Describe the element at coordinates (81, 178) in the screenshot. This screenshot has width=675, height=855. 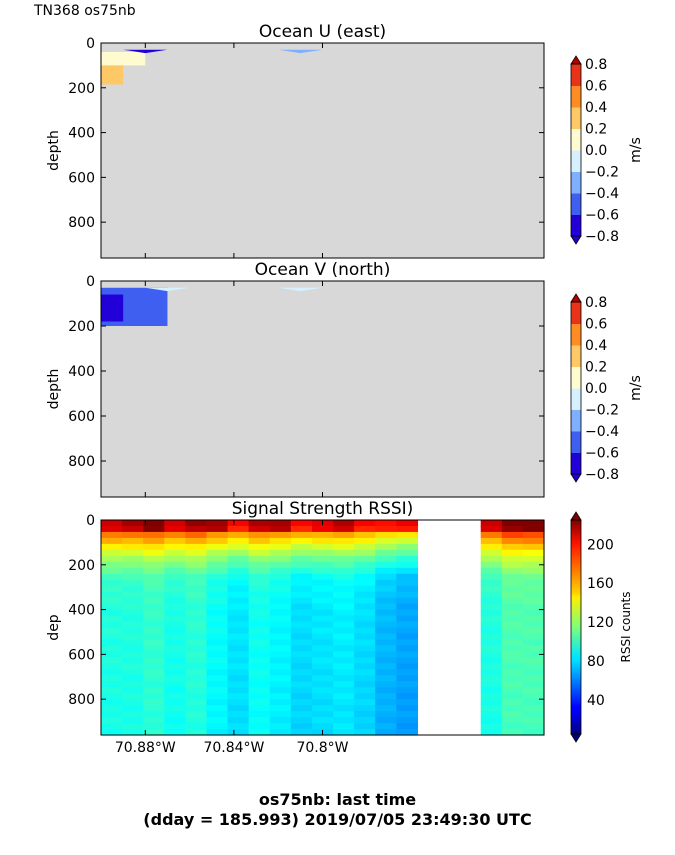
I see `ytick-label: 600` at that location.